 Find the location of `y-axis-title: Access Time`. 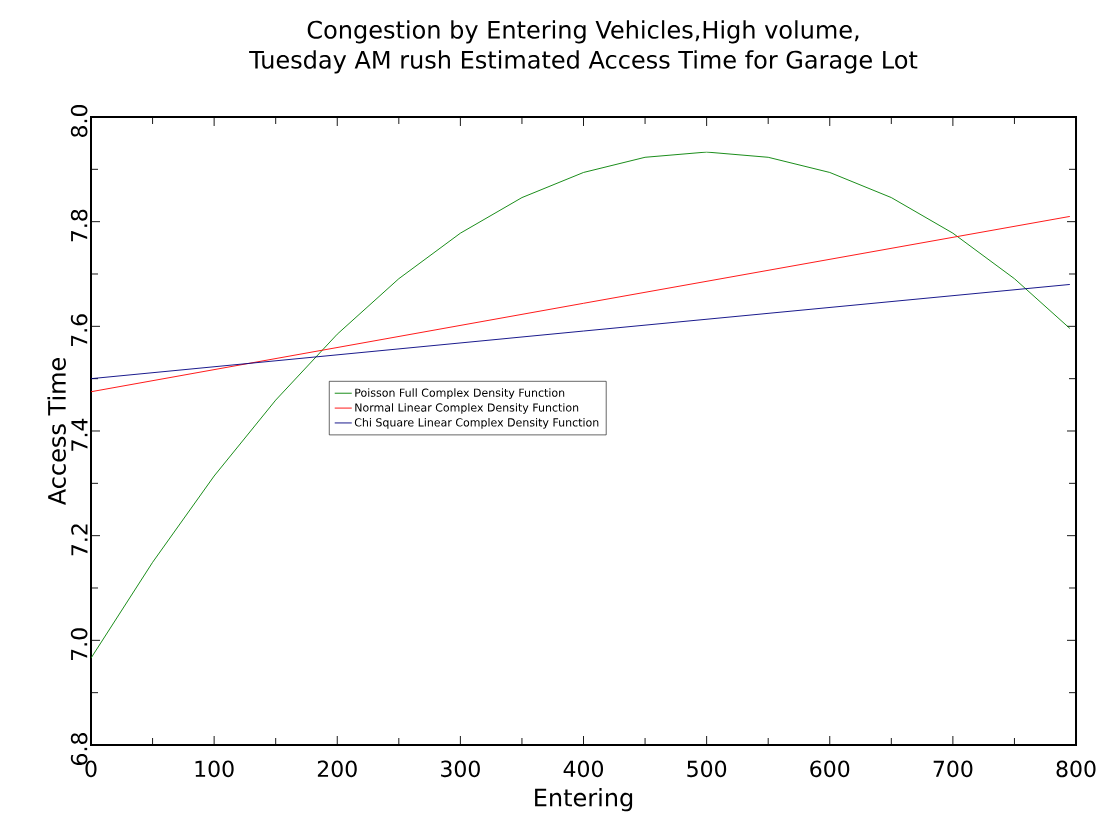

y-axis-title: Access Time is located at coordinates (56, 431).